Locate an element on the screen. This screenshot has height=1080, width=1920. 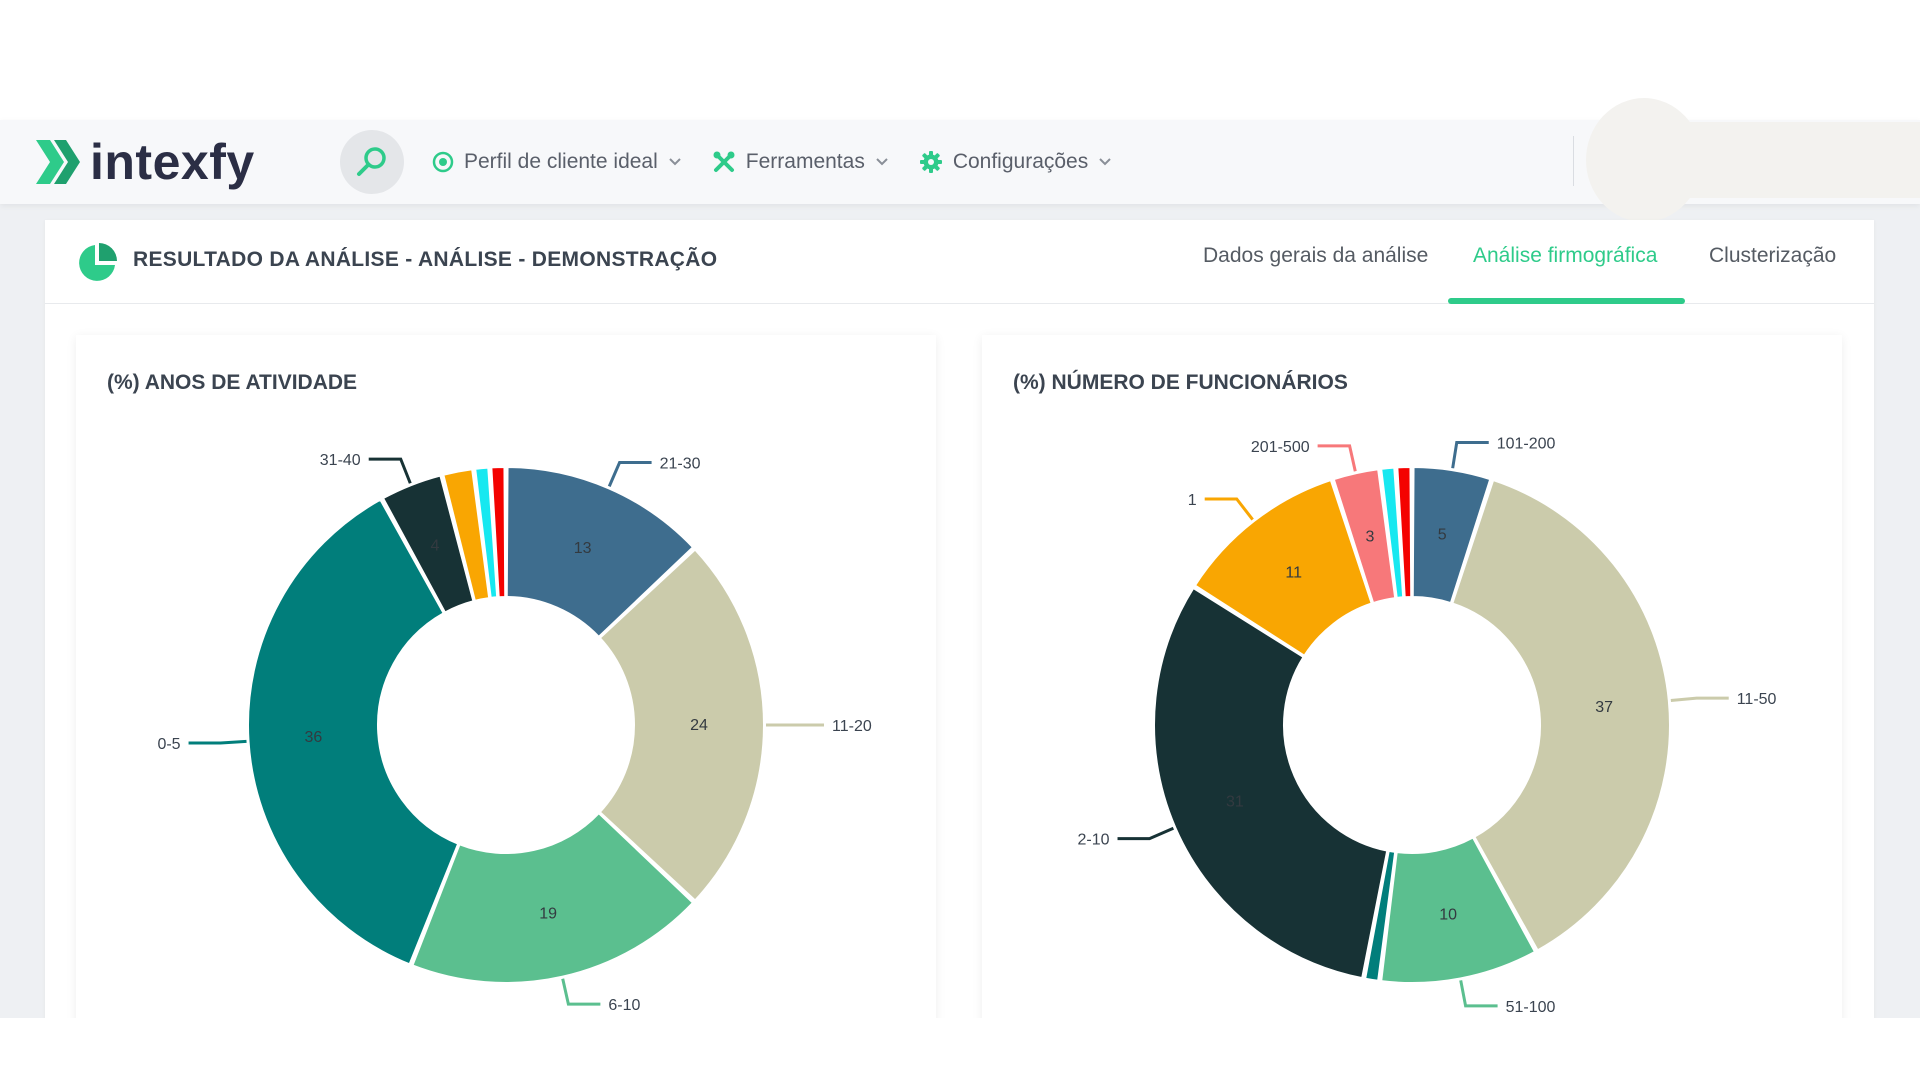
pie-chart-icon is located at coordinates (98, 262).